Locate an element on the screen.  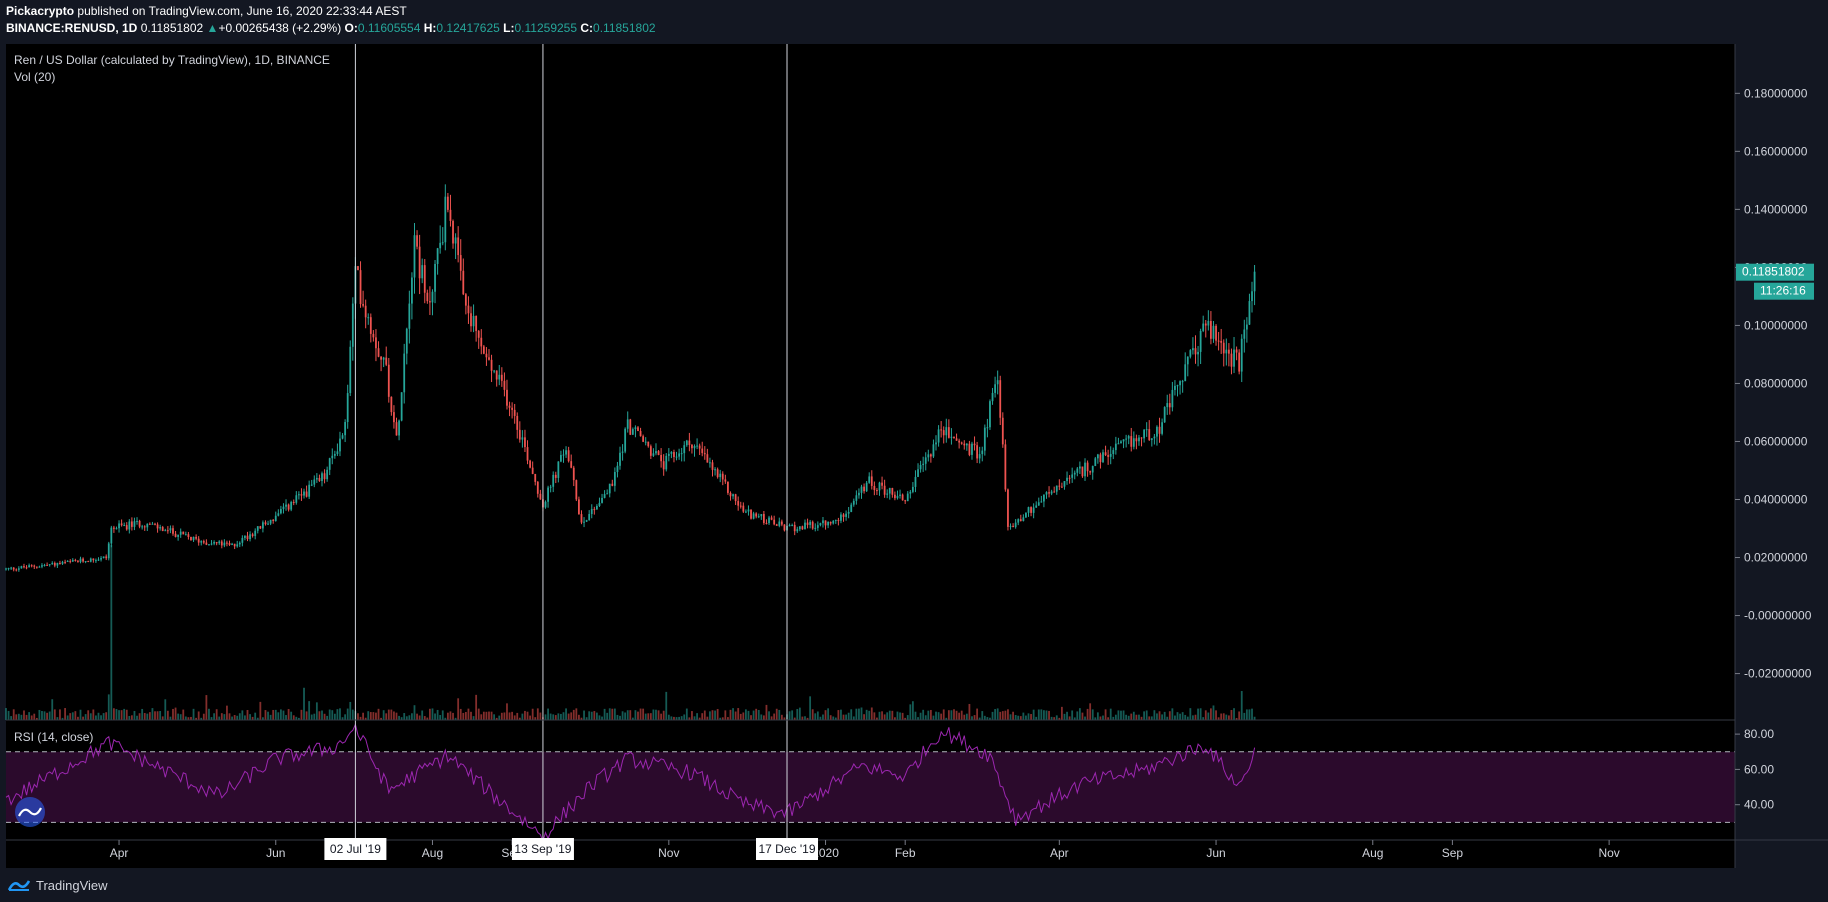
open-value: 0.11605554 is located at coordinates (389, 28).